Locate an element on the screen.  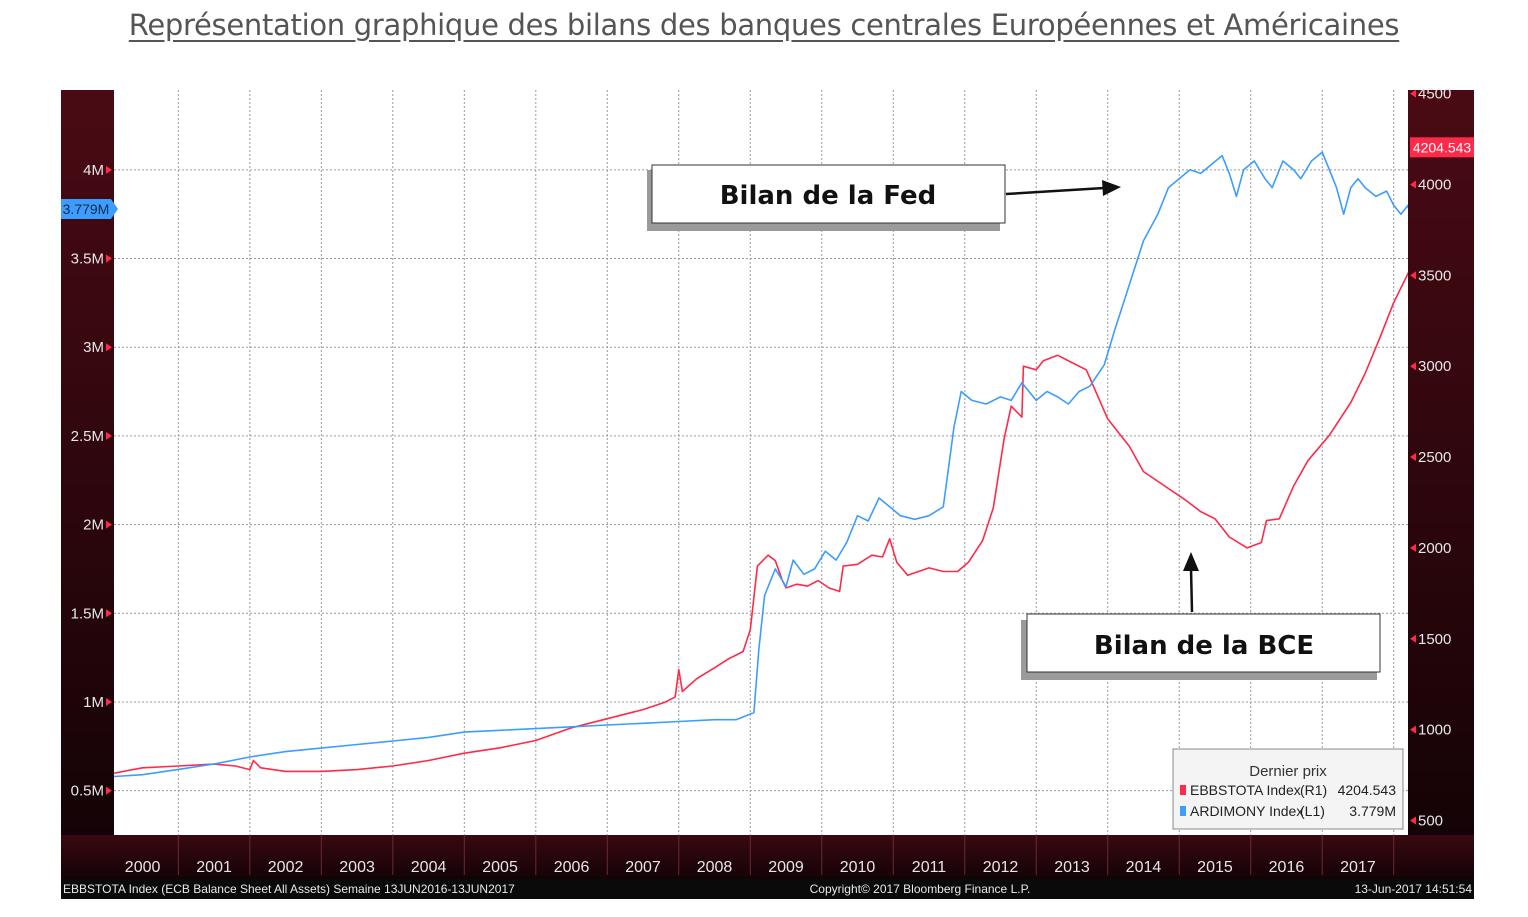
legend-value-ardimony: 3.779M is located at coordinates (1372, 811).